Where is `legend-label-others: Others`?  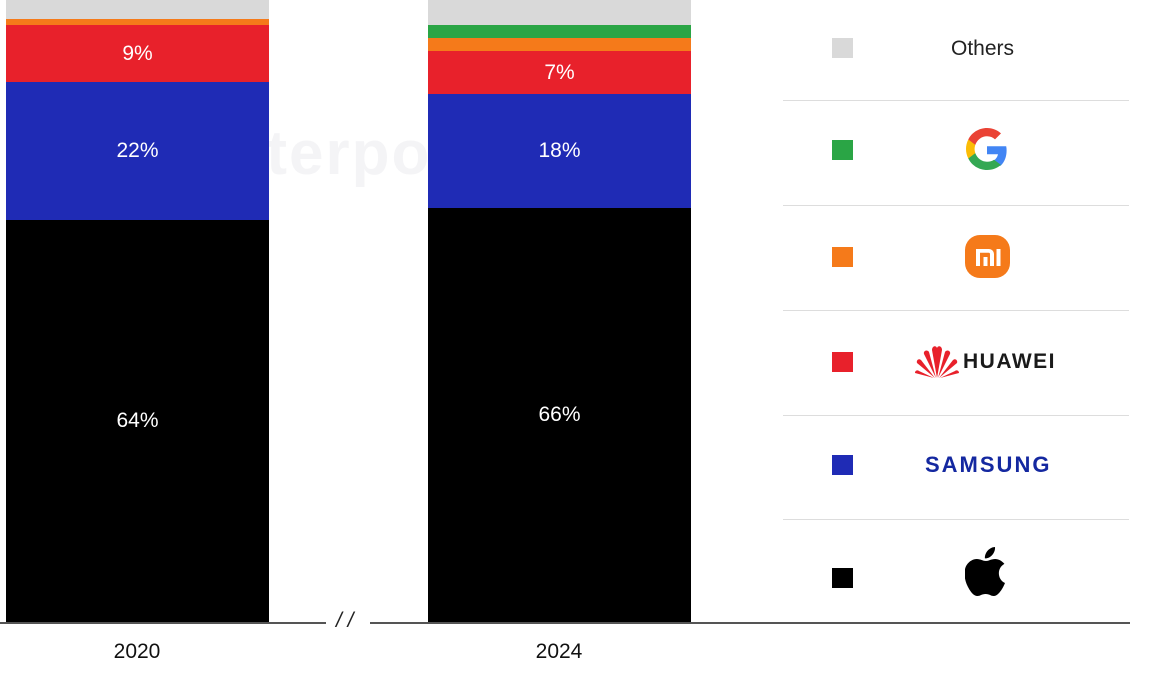 legend-label-others: Others is located at coordinates (983, 48).